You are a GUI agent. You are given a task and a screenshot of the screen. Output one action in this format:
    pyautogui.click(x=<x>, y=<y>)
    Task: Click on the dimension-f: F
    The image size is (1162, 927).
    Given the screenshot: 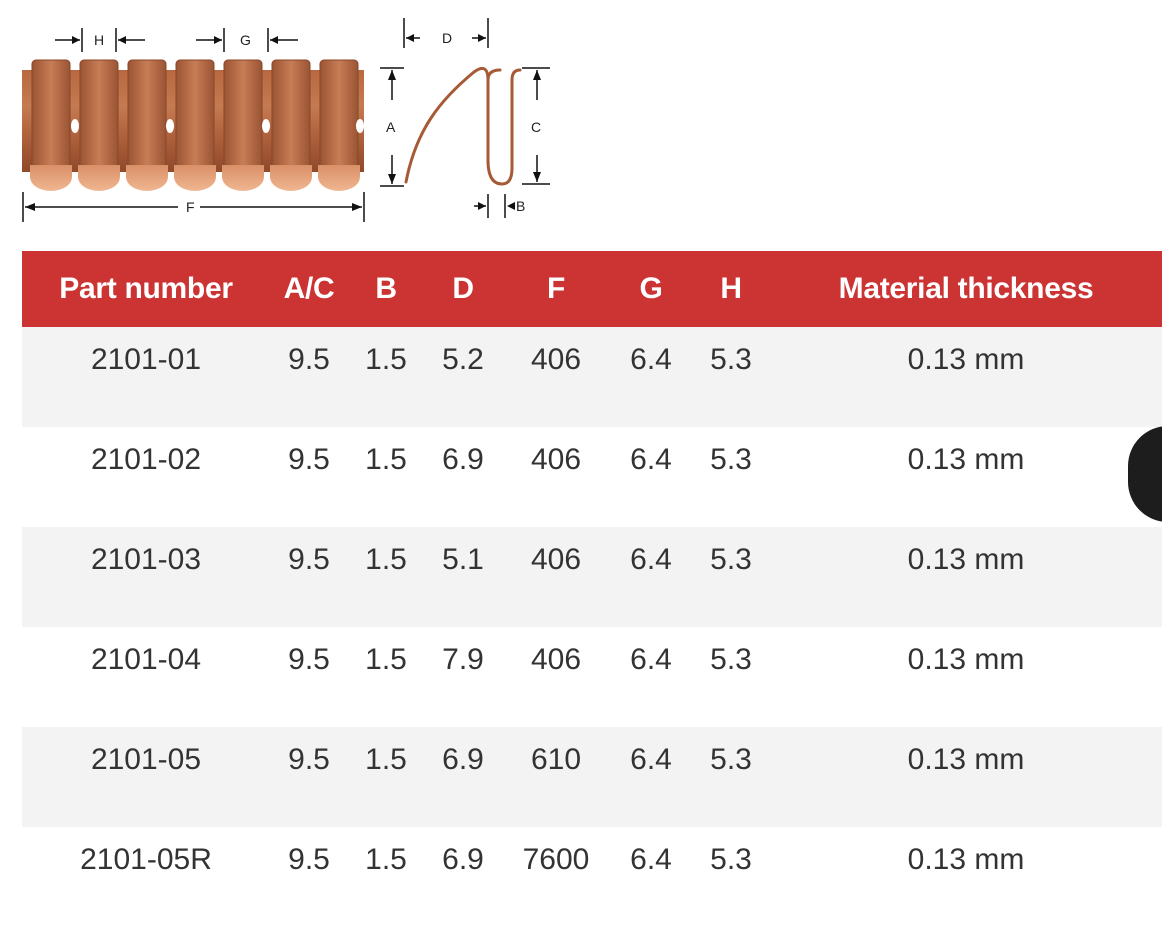 What is the action you would take?
    pyautogui.click(x=193, y=207)
    